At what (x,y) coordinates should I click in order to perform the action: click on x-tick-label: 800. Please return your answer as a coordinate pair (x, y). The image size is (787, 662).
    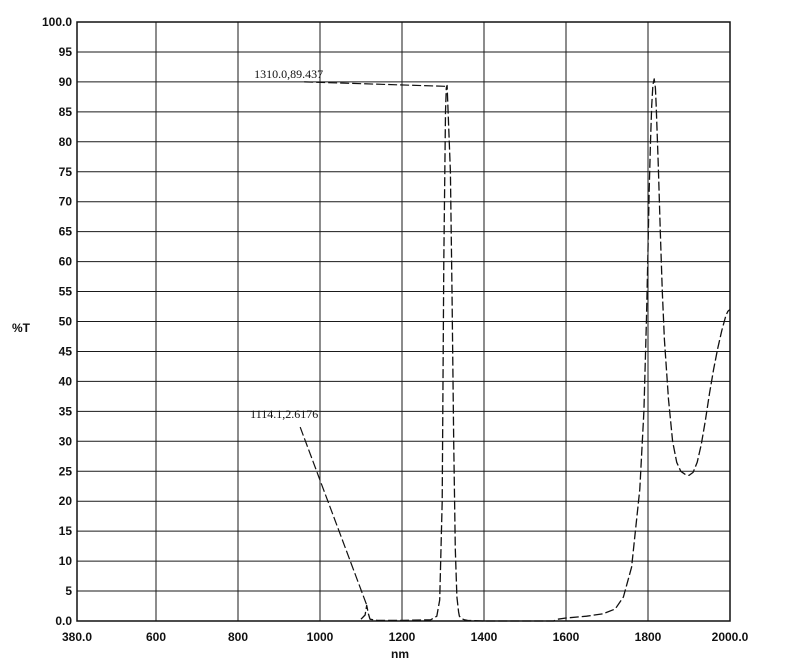
    Looking at the image, I should click on (238, 637).